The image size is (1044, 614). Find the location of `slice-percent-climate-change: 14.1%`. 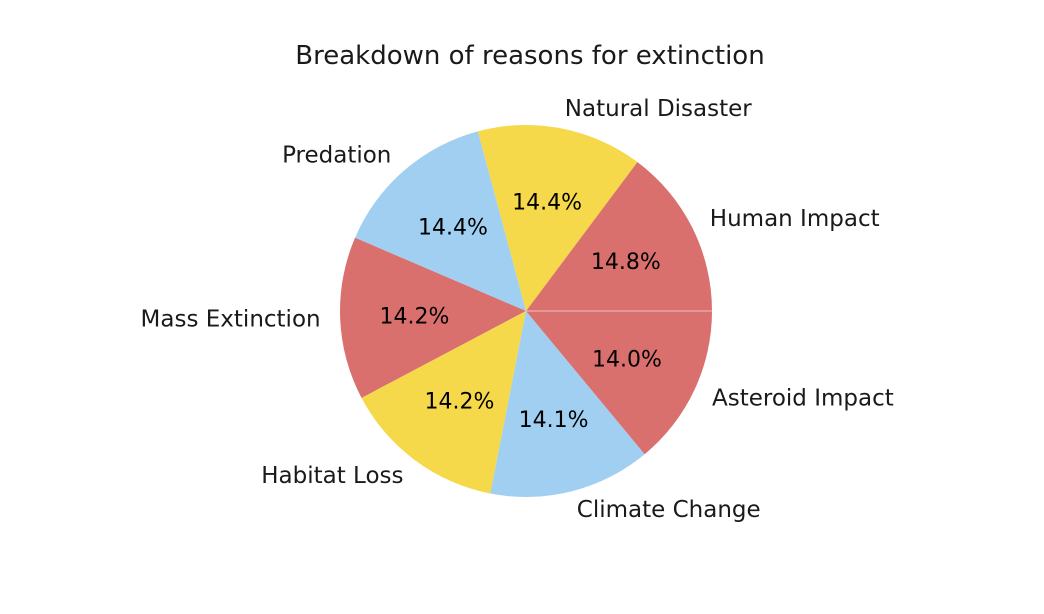

slice-percent-climate-change: 14.1% is located at coordinates (554, 420).